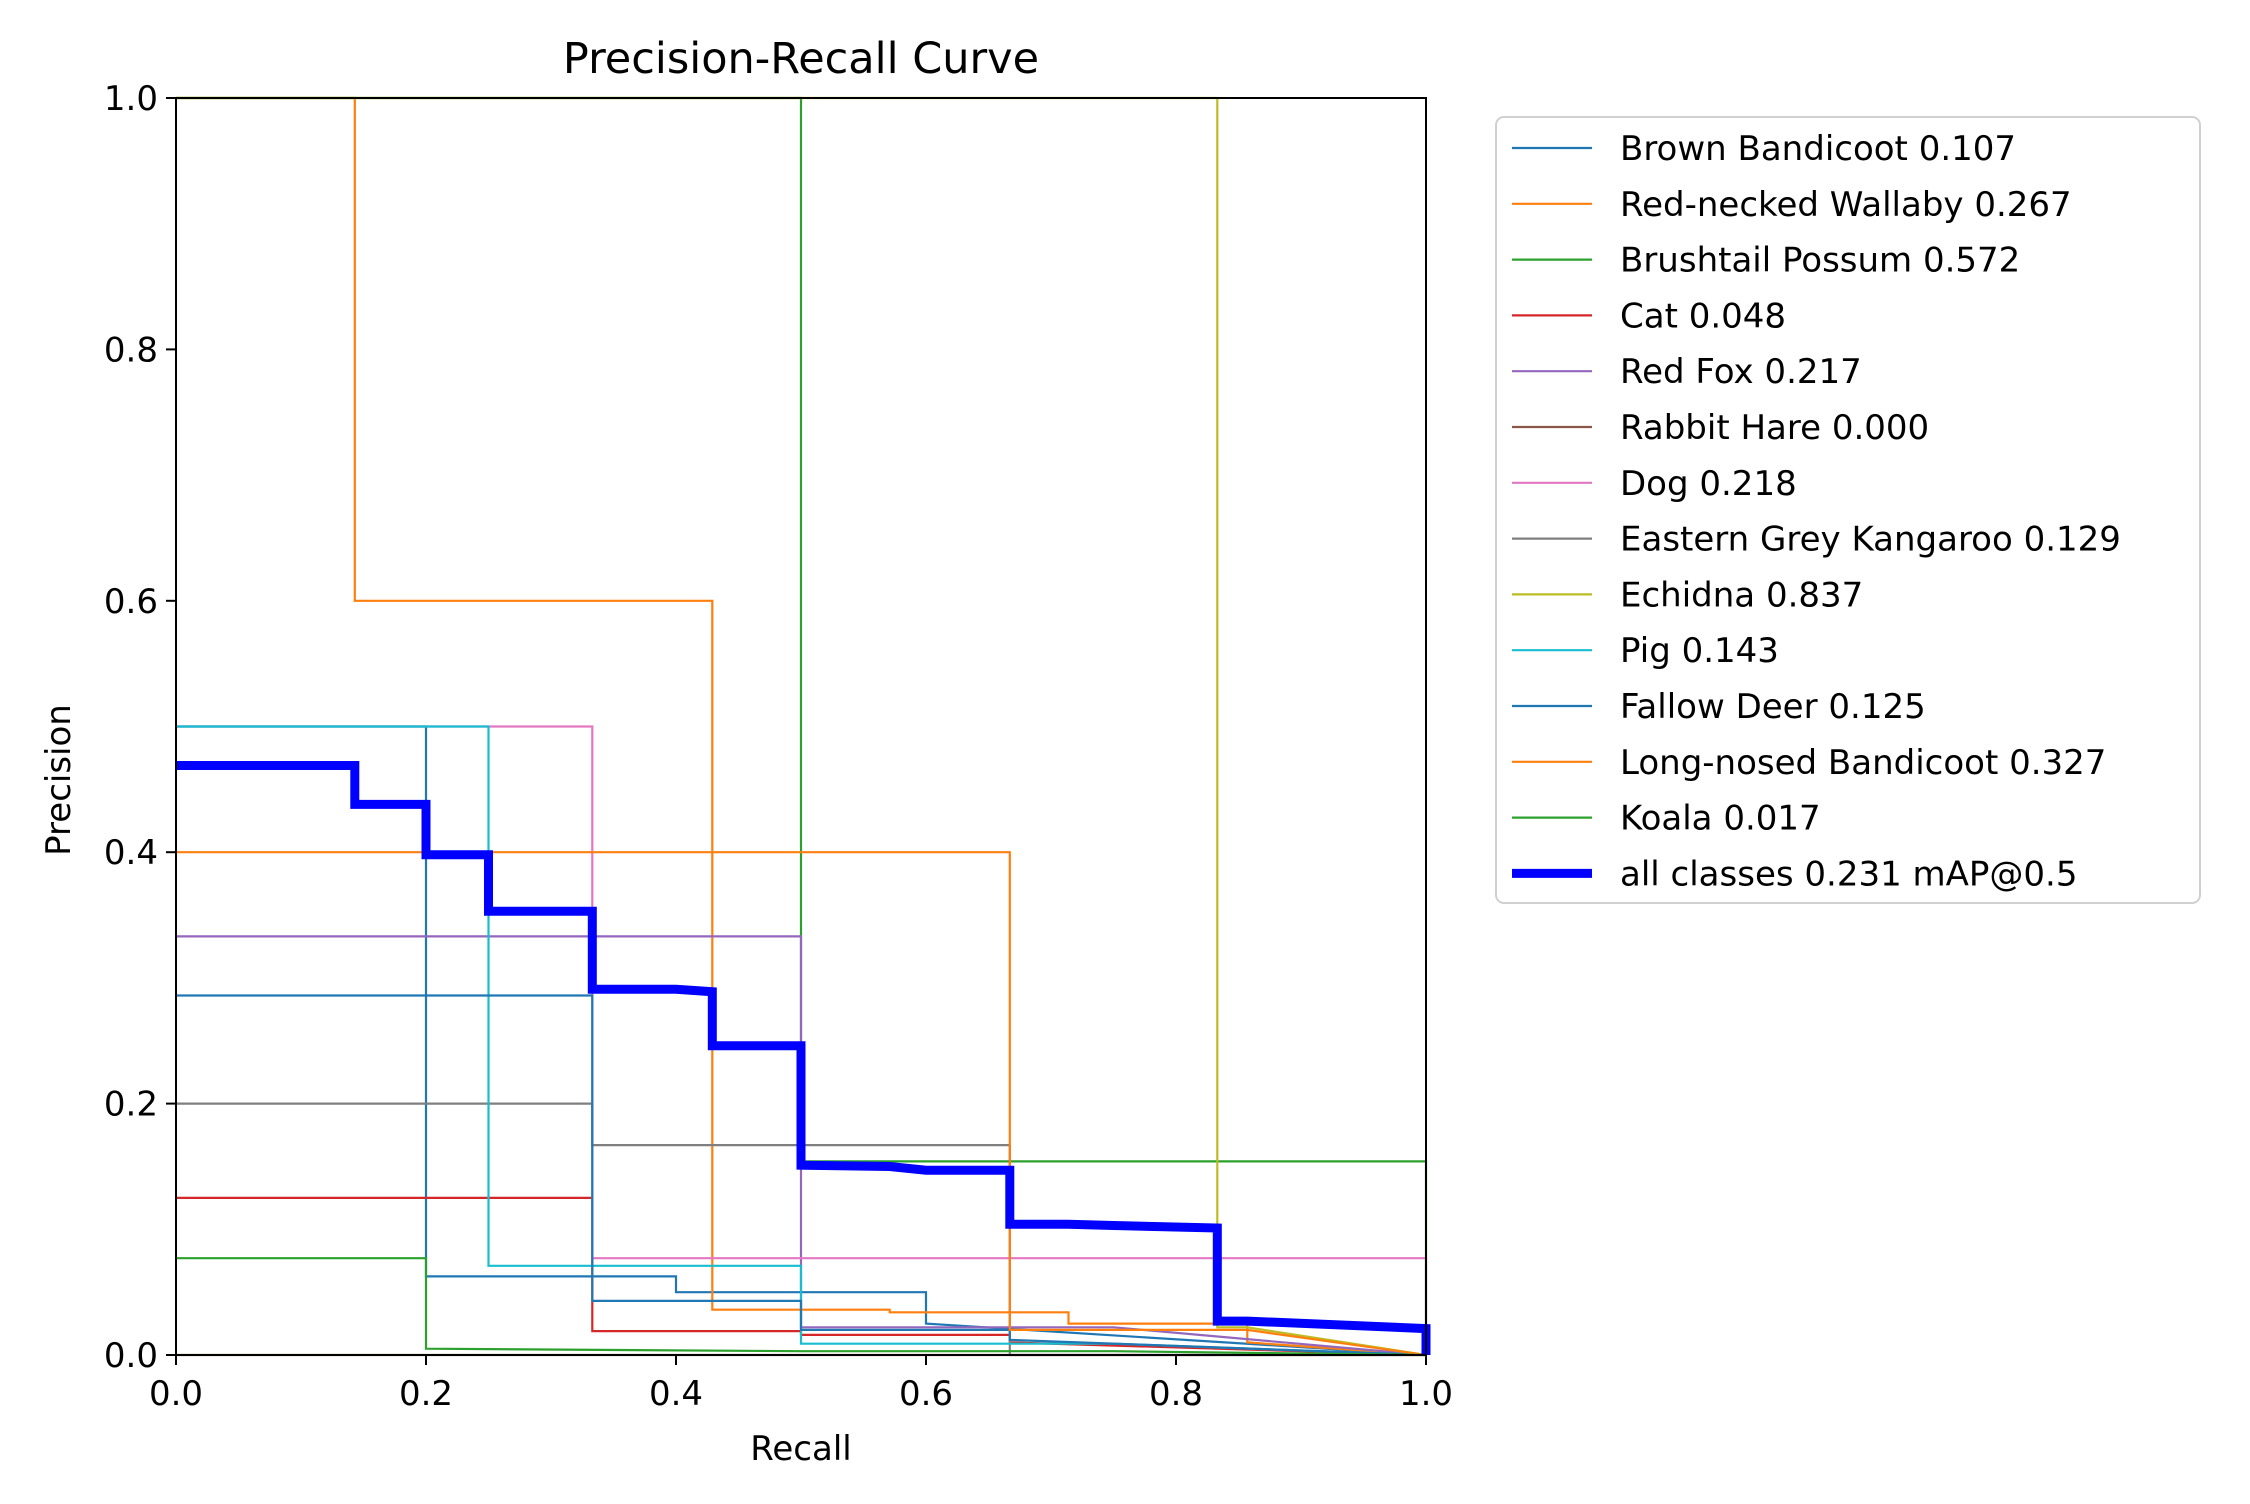  What do you see at coordinates (131, 99) in the screenshot?
I see `y-tick-label: 1.0` at bounding box center [131, 99].